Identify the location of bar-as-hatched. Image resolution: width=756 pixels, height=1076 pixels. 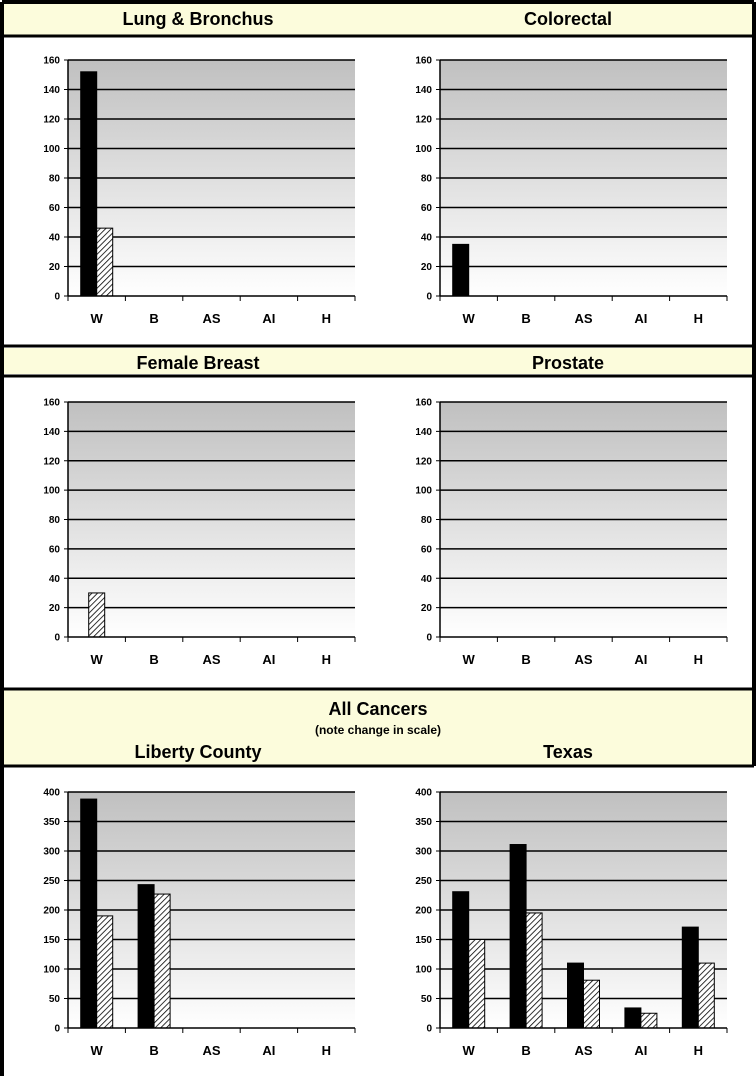
(591, 1004).